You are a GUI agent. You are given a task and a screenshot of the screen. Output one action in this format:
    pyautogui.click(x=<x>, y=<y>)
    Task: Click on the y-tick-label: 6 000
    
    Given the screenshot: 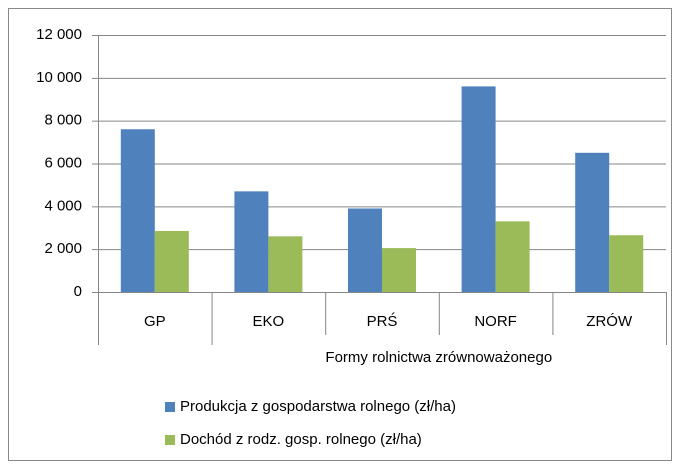 What is the action you would take?
    pyautogui.click(x=63, y=162)
    